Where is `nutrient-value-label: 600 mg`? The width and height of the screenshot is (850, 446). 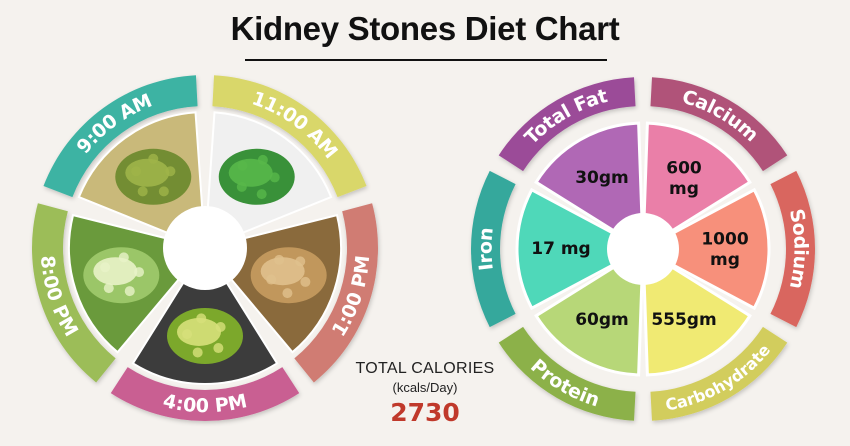
nutrient-value-label: 600 mg is located at coordinates (684, 179).